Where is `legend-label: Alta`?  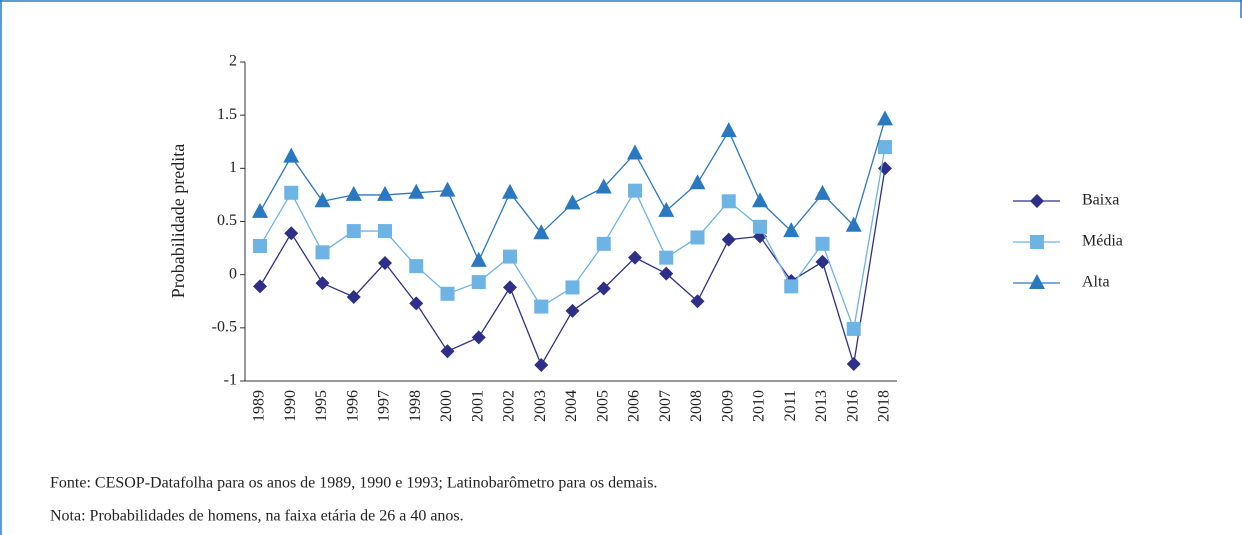
legend-label: Alta is located at coordinates (1096, 282).